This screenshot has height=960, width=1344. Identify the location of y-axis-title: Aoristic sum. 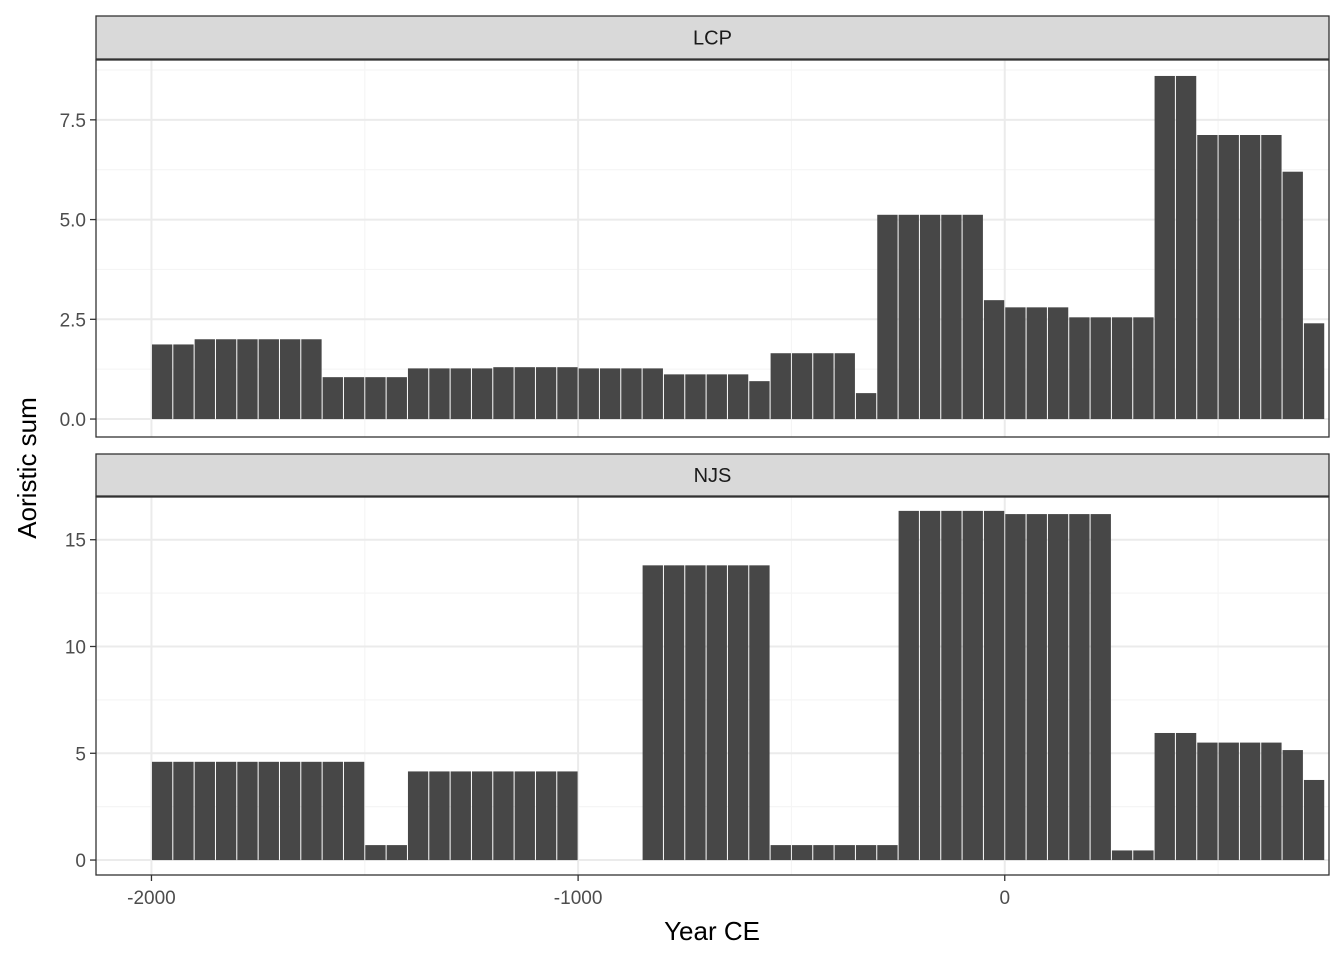
(27, 468).